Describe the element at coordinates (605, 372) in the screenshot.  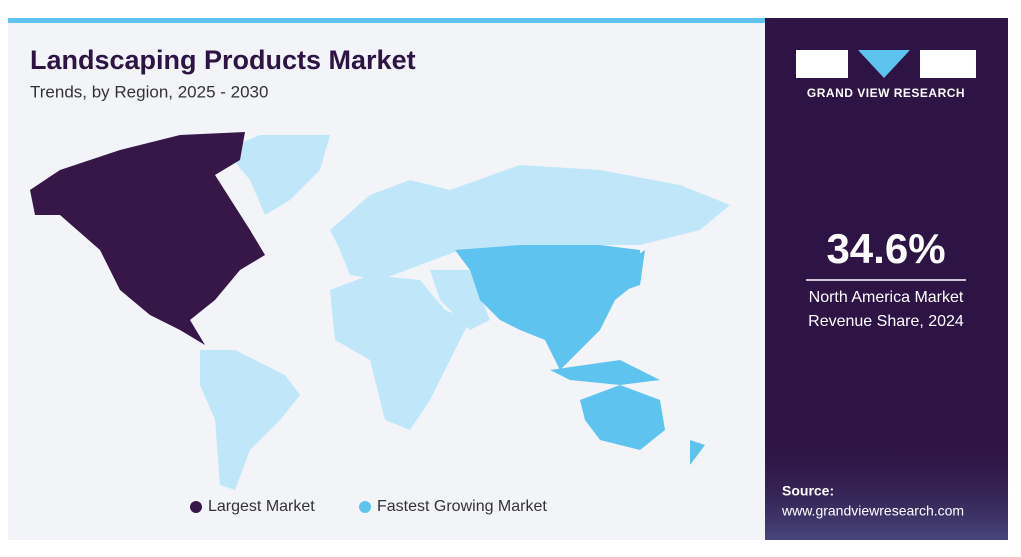
I see `indonesia` at that location.